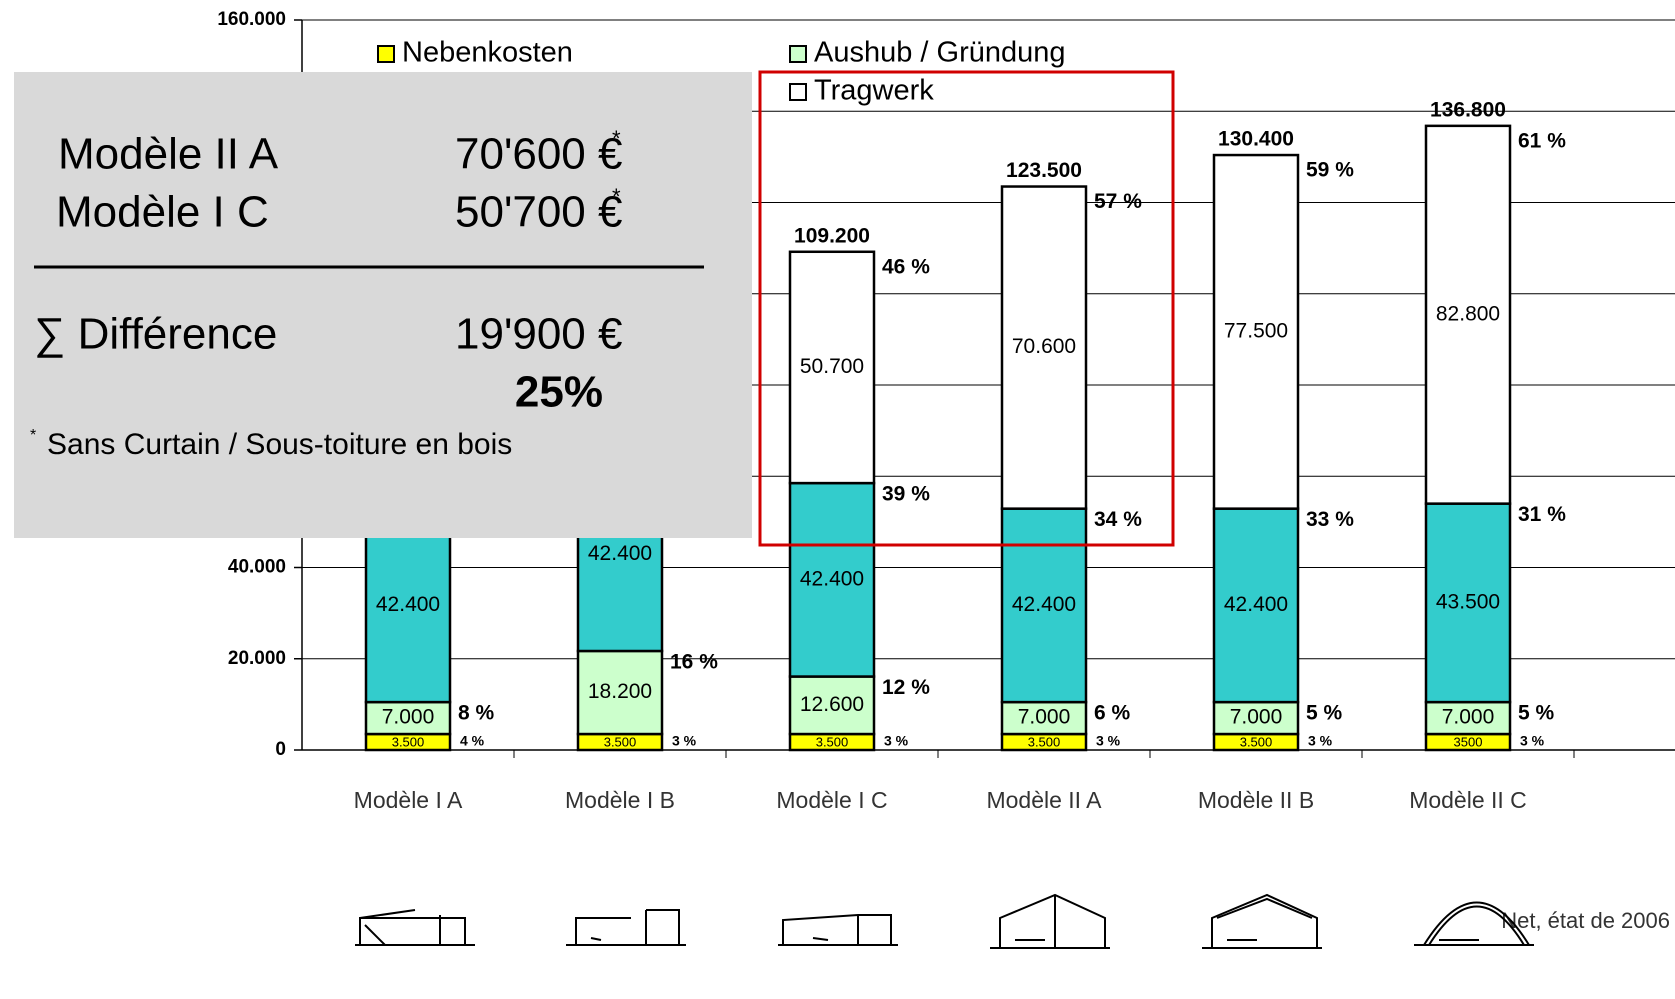 The image size is (1675, 999). What do you see at coordinates (33, 435) in the screenshot?
I see `footnote-mark: *` at bounding box center [33, 435].